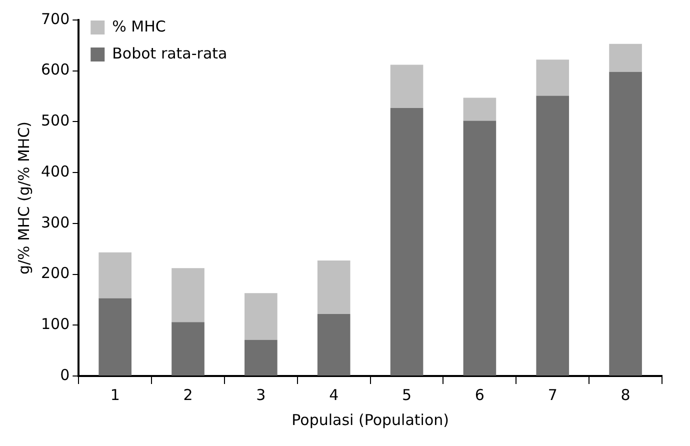 This screenshot has height=446, width=690. Describe the element at coordinates (139, 26) in the screenshot. I see `legend-label: % MHC` at that location.